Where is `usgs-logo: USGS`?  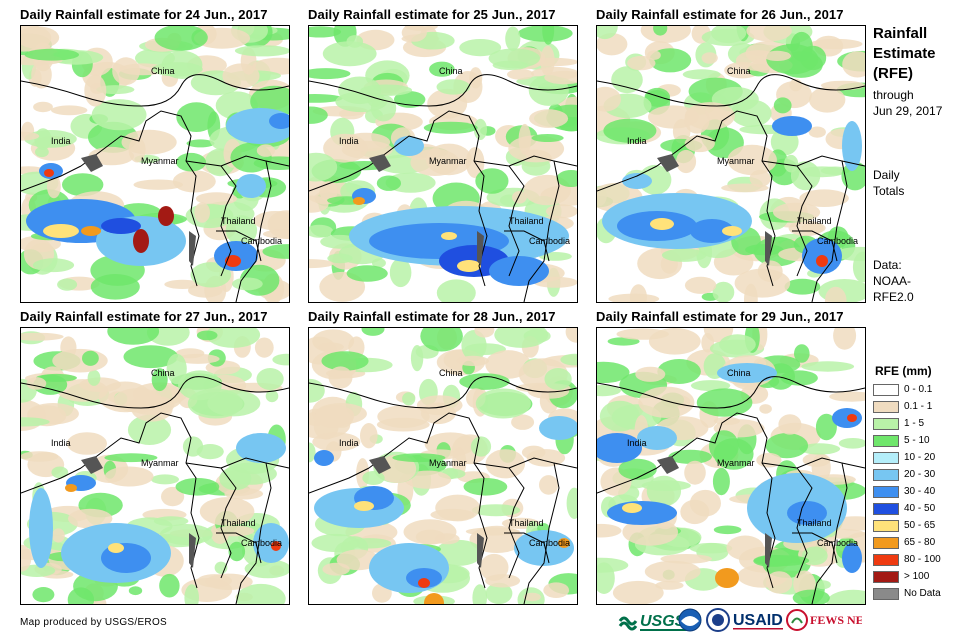 usgs-logo: USGS is located at coordinates (661, 620).